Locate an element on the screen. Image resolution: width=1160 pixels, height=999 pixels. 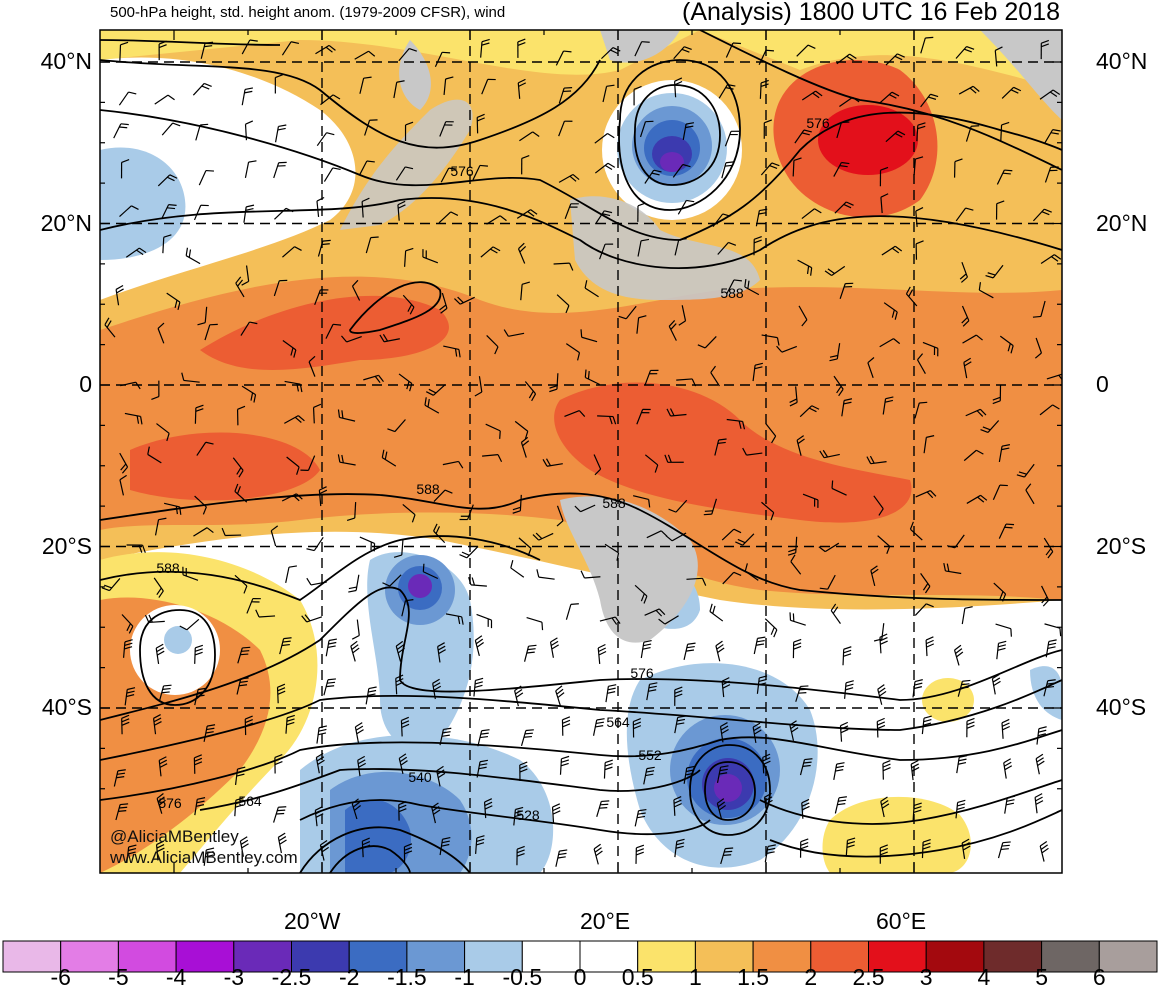
contour-low-sw is located at coordinates (177, 657).